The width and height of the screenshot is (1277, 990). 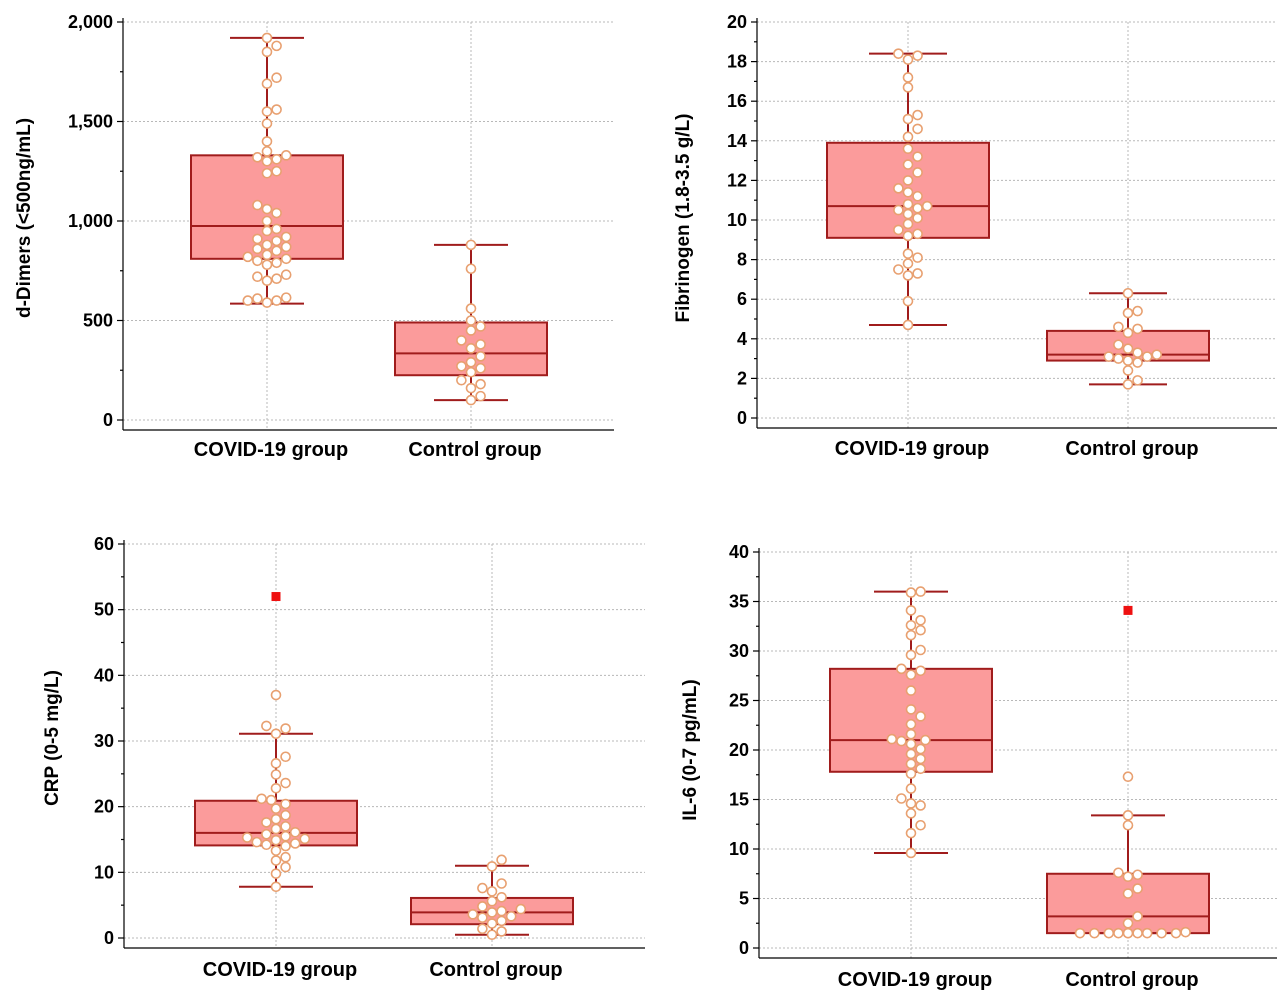 What do you see at coordinates (744, 899) in the screenshot?
I see `y-tick-label: 5` at bounding box center [744, 899].